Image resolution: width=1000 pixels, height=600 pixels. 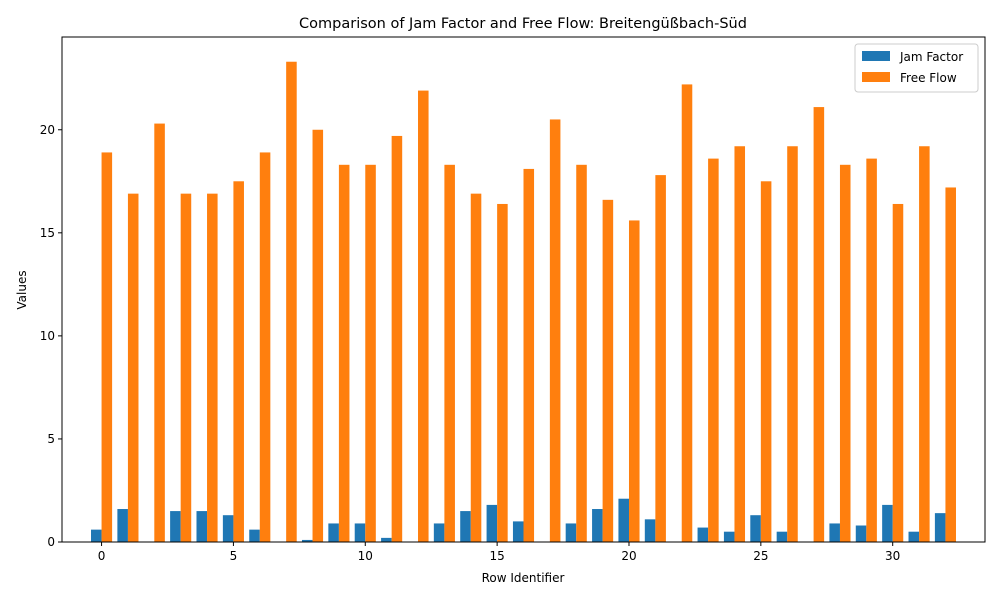 What do you see at coordinates (496, 556) in the screenshot?
I see `x-tick-label-15: 15` at bounding box center [496, 556].